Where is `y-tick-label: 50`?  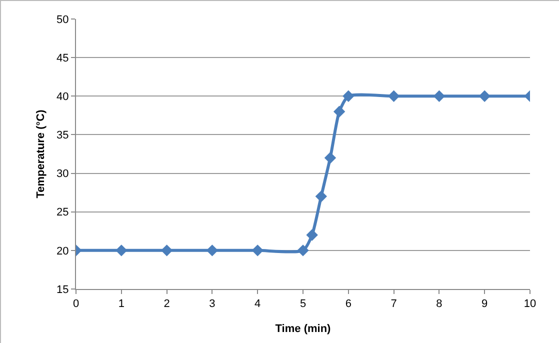 y-tick-label: 50 is located at coordinates (62, 20).